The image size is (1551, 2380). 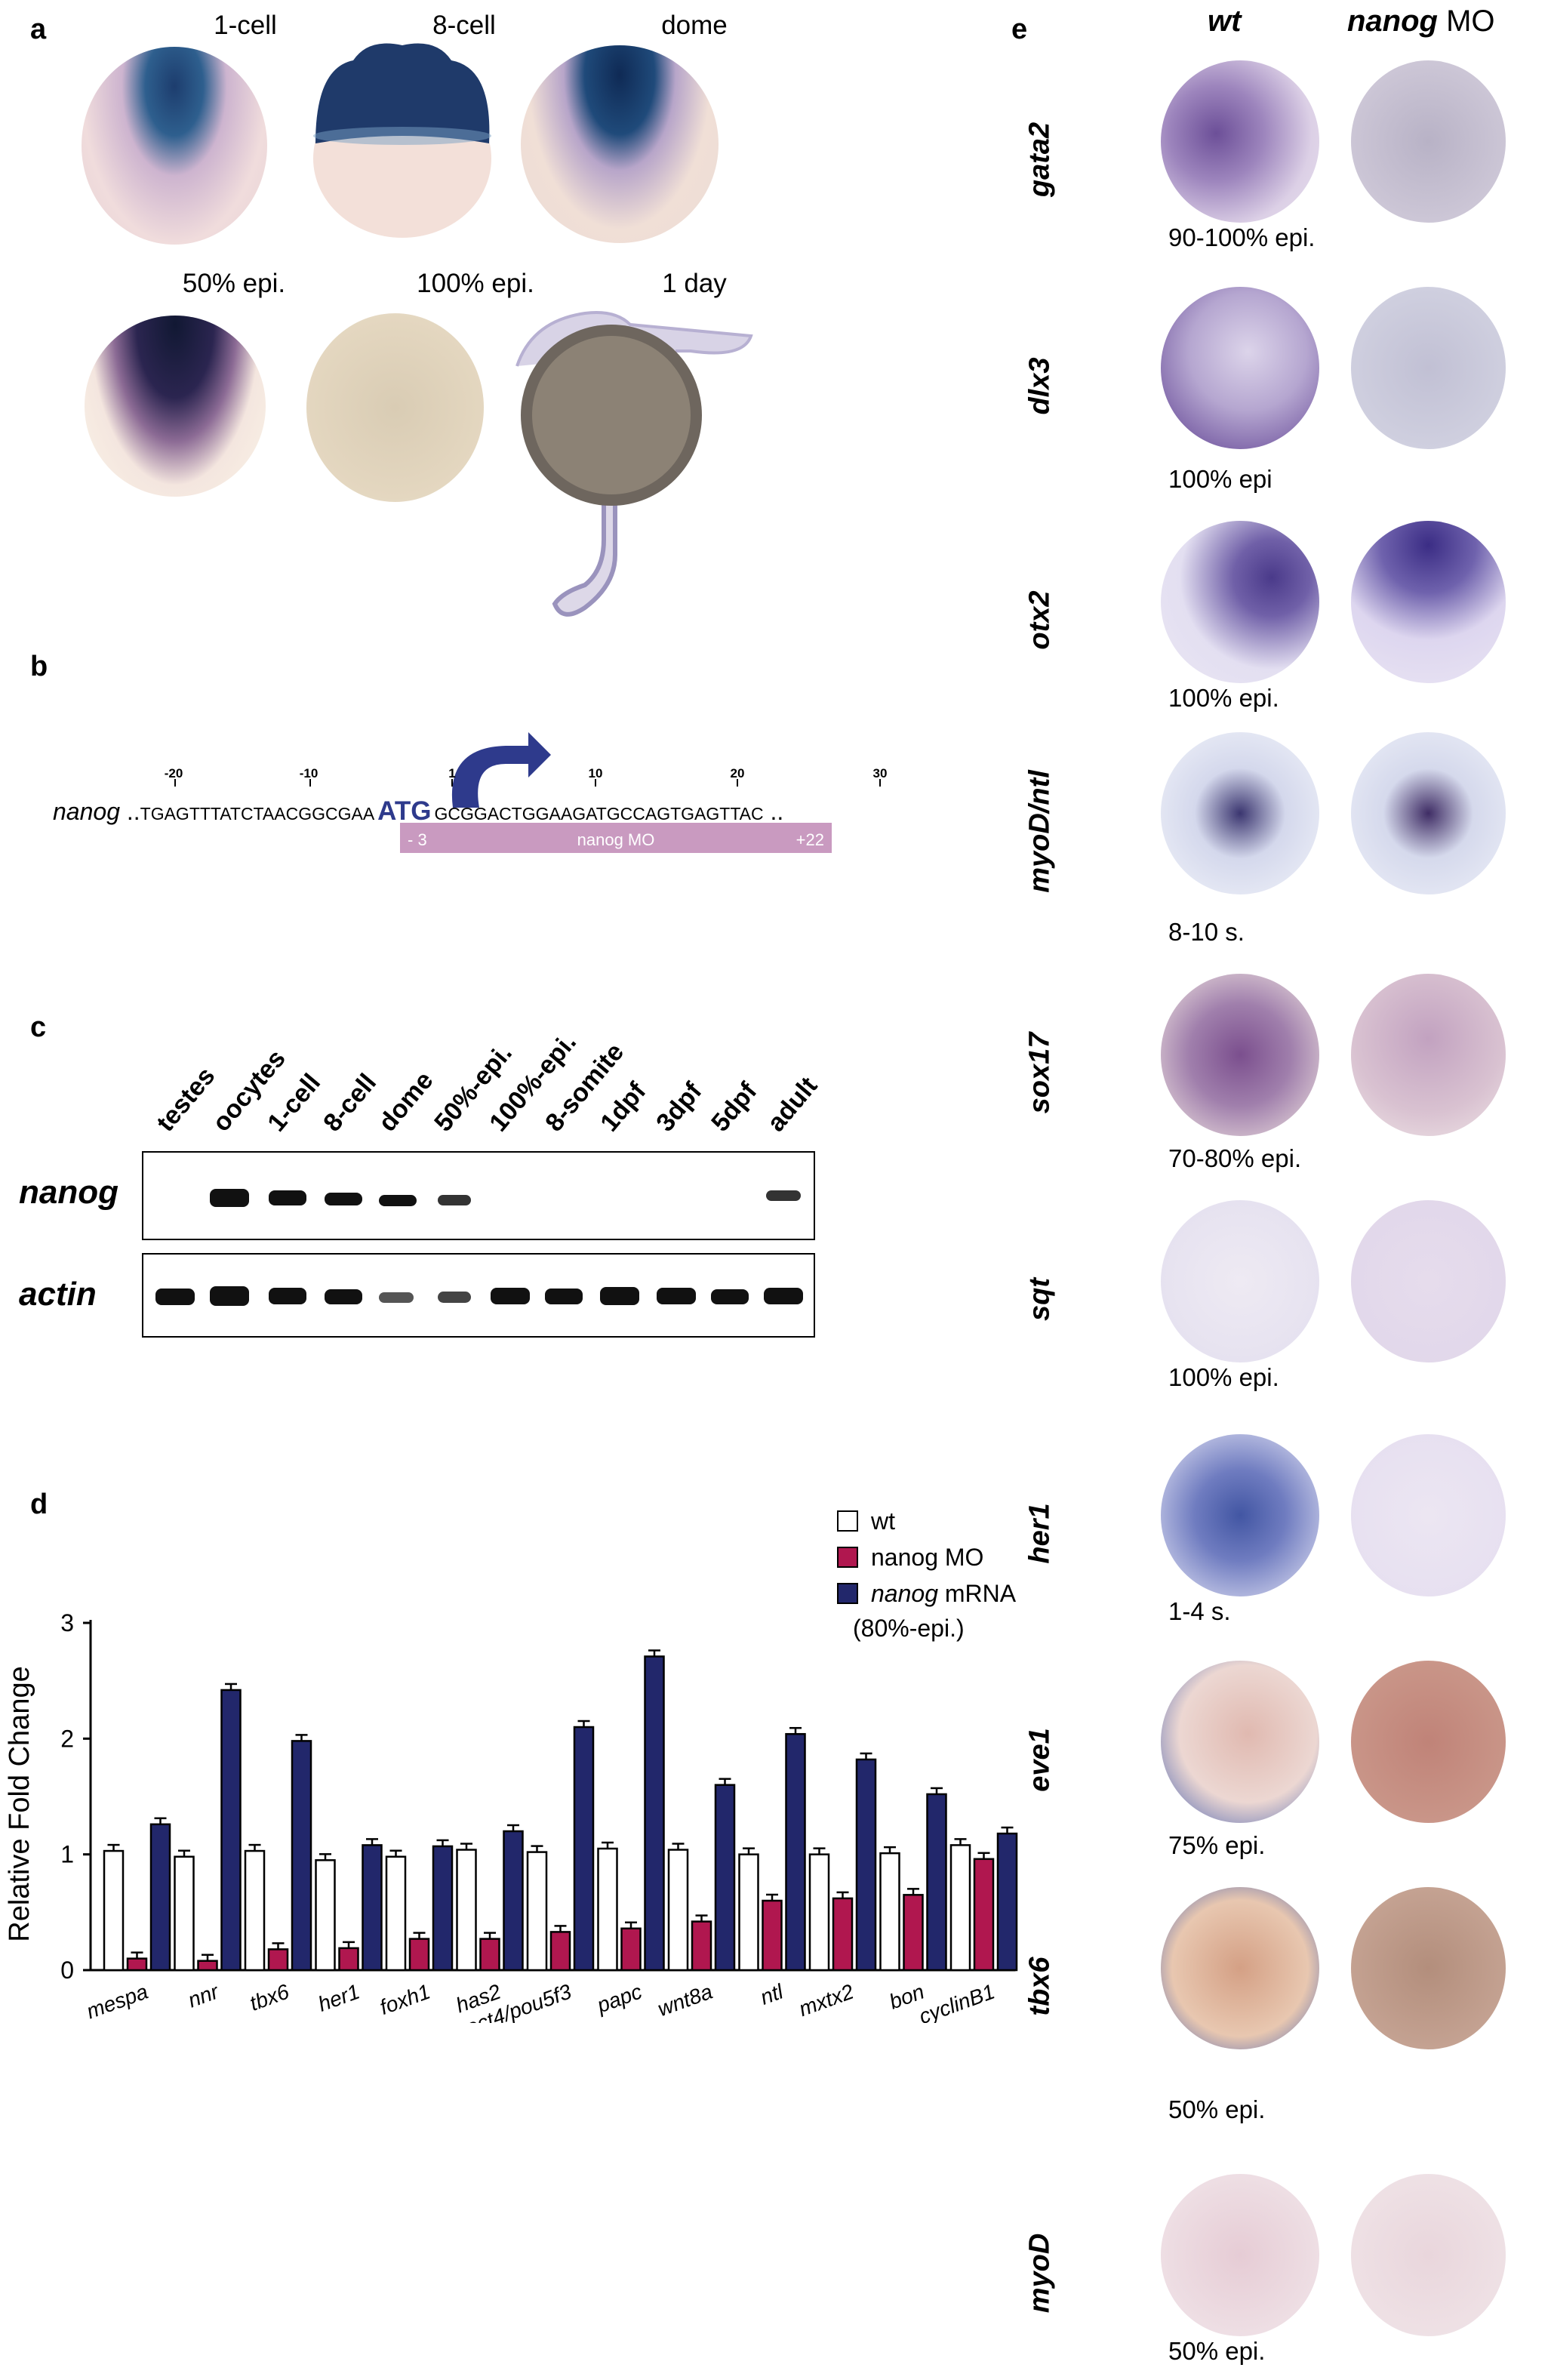 What do you see at coordinates (234, 283) in the screenshot?
I see `stage-label: 50% epi.` at bounding box center [234, 283].